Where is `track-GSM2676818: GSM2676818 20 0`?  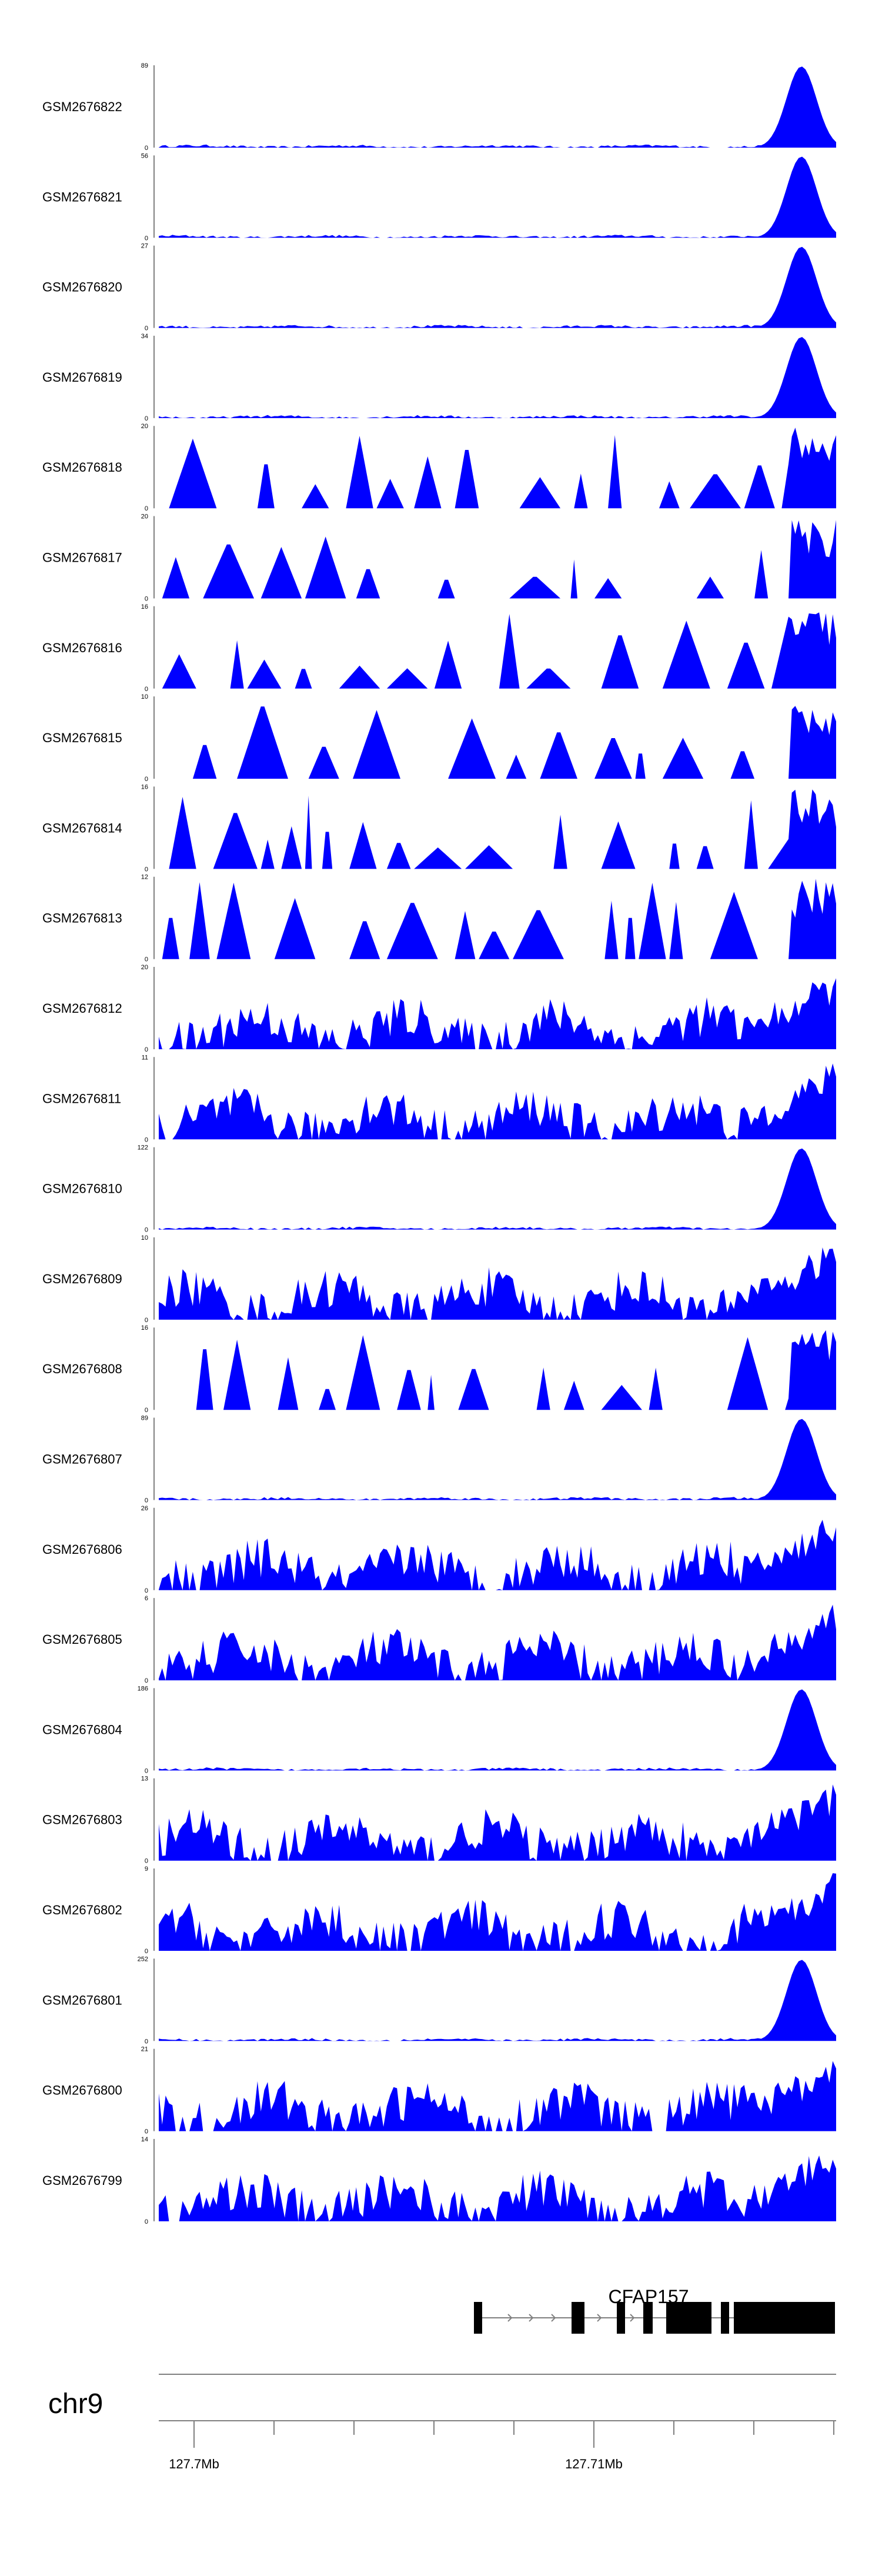 track-GSM2676818: GSM2676818 20 0 is located at coordinates (439, 467).